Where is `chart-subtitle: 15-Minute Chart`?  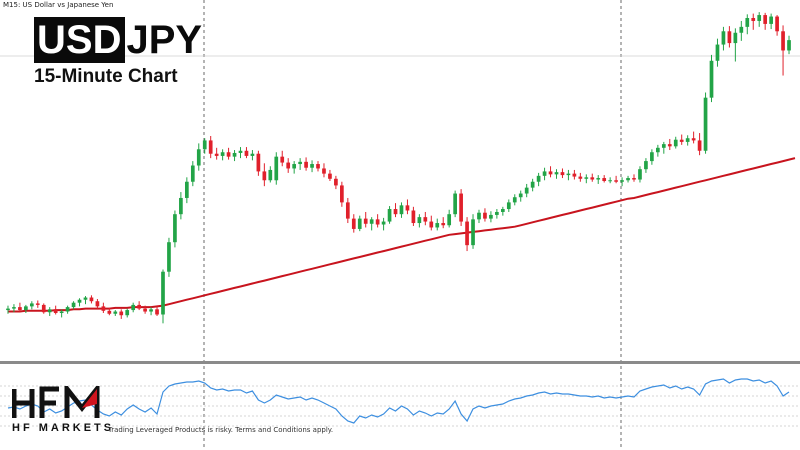 chart-subtitle: 15-Minute Chart is located at coordinates (106, 76).